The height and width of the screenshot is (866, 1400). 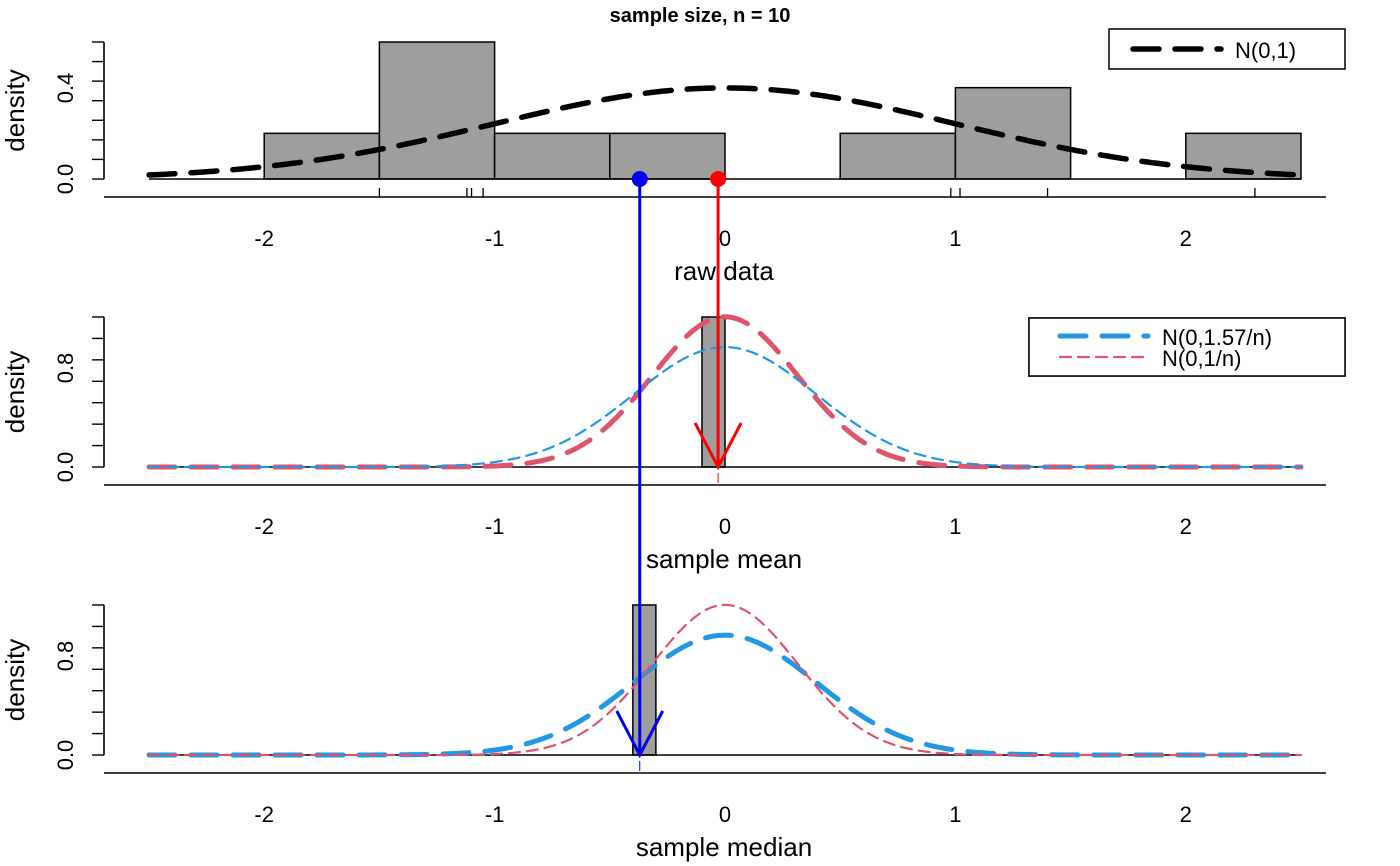 I want to click on legend-entry: N(0,1), so click(x=1265, y=50).